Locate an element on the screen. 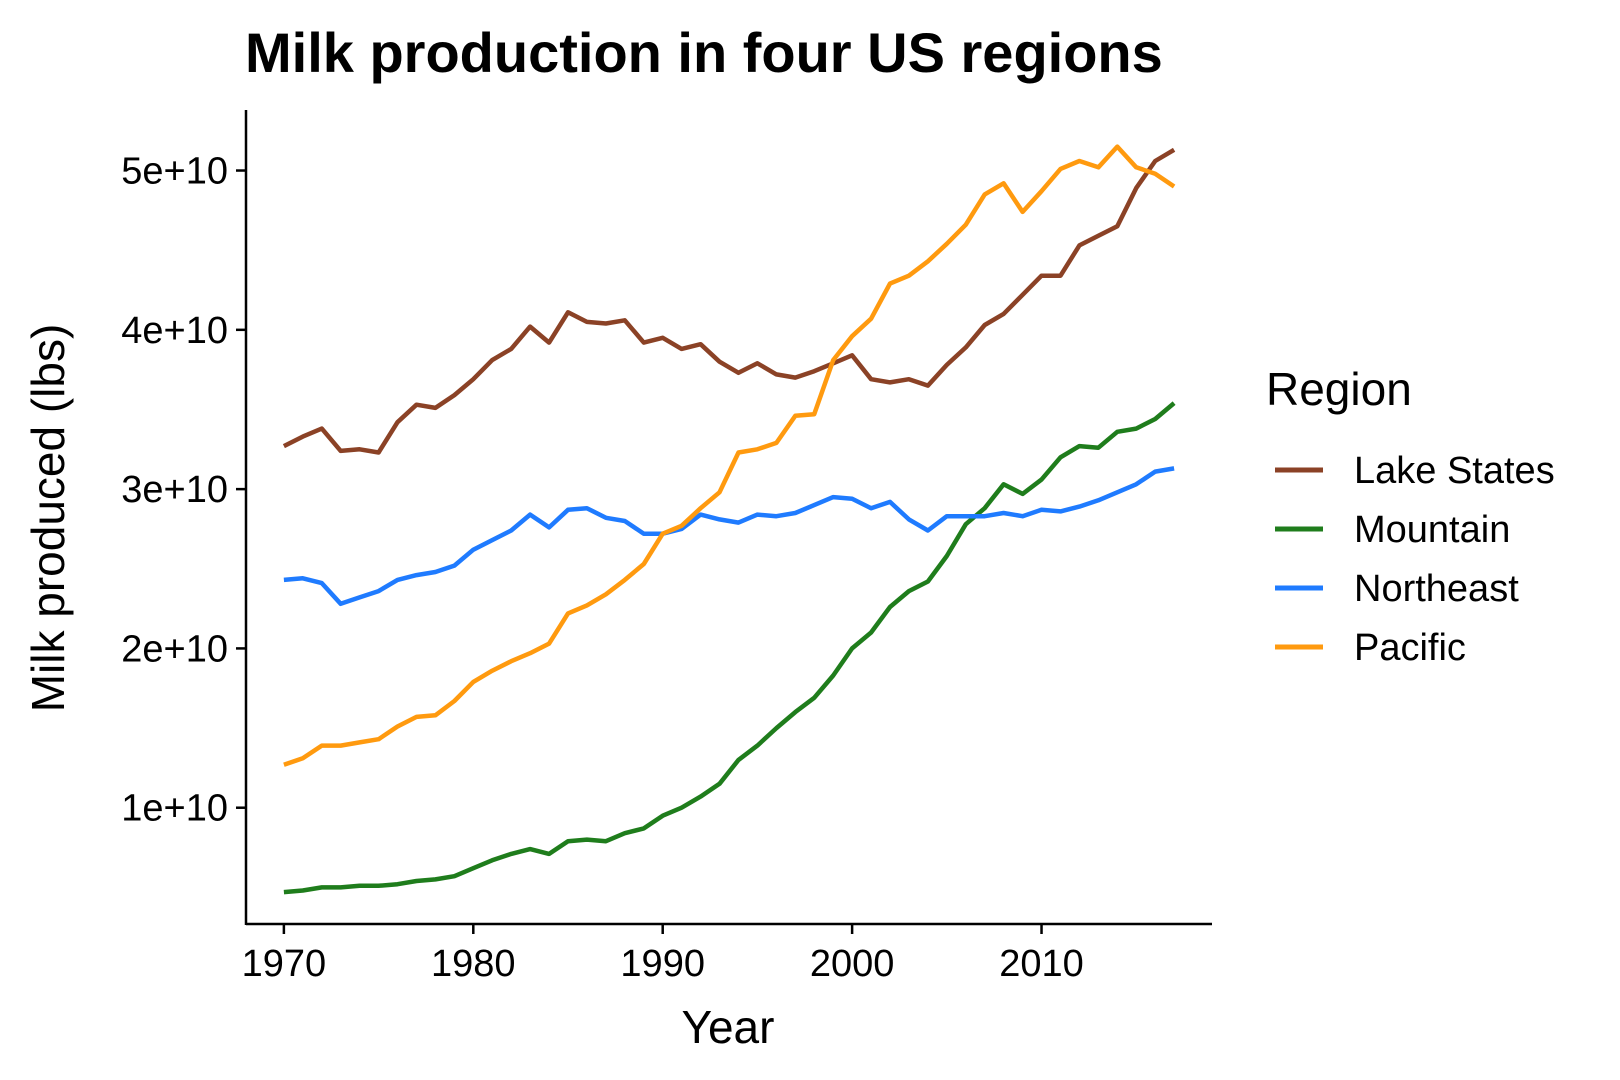 The width and height of the screenshot is (1620, 1080). legend-item: Mountain is located at coordinates (1392, 530).